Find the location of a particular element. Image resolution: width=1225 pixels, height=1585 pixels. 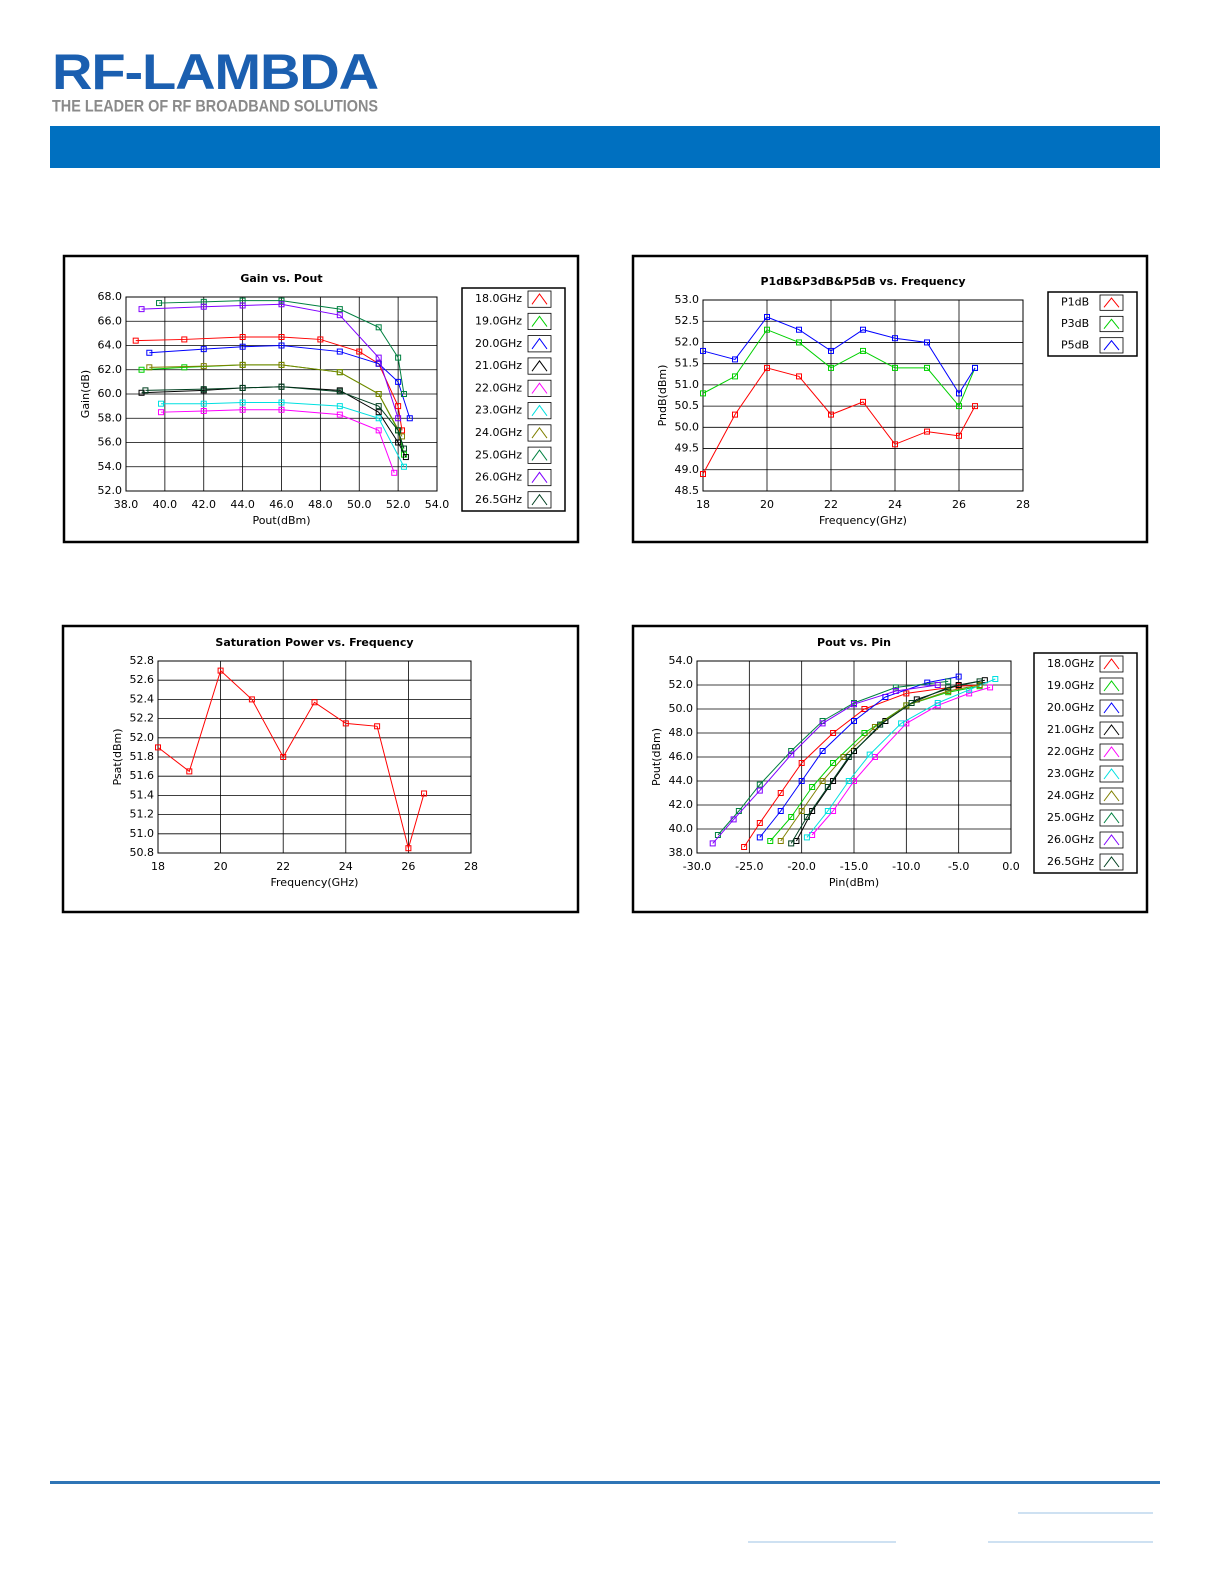

y-tick-label: 49.5 is located at coordinates (687, 448).